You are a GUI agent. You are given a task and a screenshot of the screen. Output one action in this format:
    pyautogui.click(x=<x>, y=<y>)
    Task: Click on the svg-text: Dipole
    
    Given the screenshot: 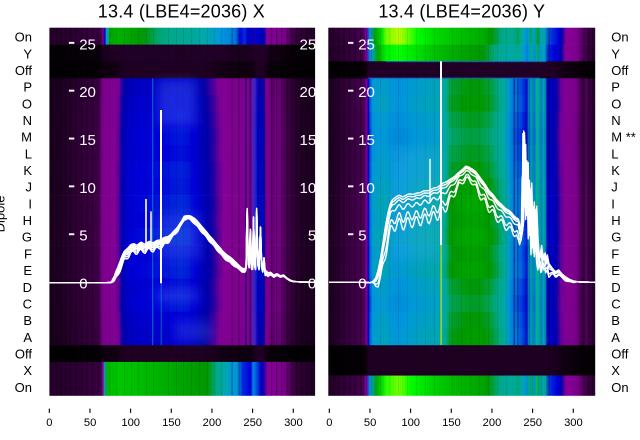 What is the action you would take?
    pyautogui.click(x=4, y=214)
    